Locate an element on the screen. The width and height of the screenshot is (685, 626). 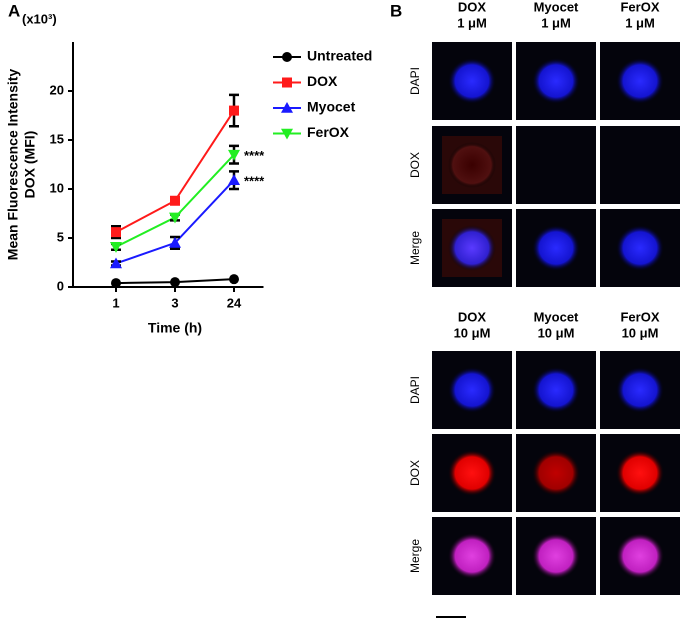
y-tick-label: 10 is located at coordinates (57, 187).